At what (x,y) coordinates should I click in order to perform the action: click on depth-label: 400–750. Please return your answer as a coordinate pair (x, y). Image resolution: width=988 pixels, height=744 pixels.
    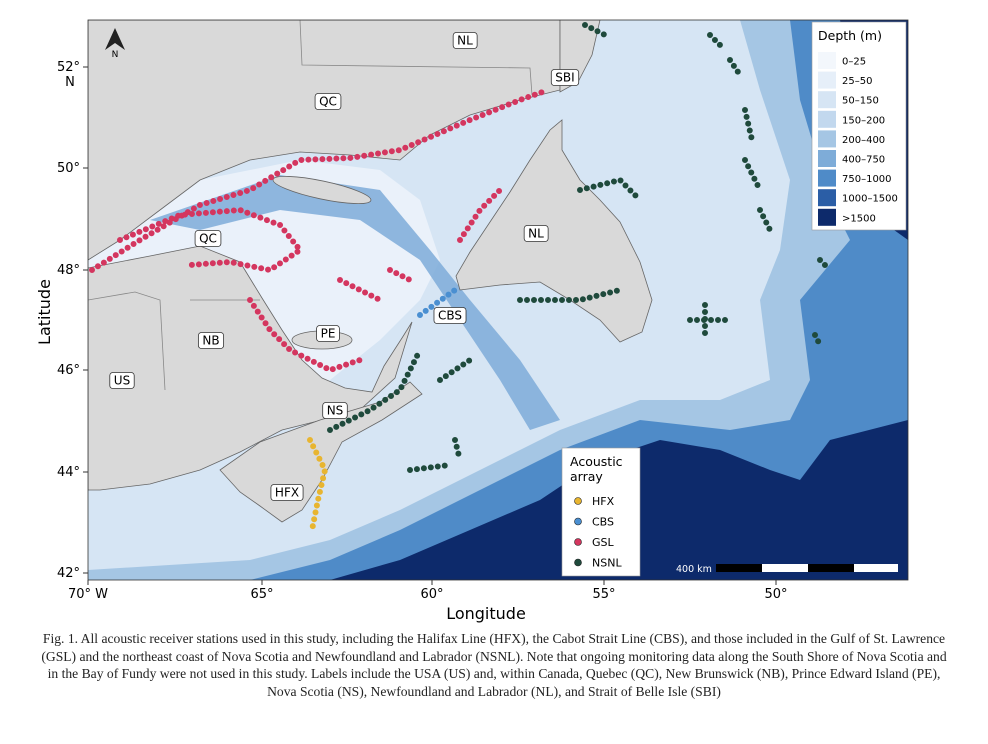
    Looking at the image, I should click on (863, 160).